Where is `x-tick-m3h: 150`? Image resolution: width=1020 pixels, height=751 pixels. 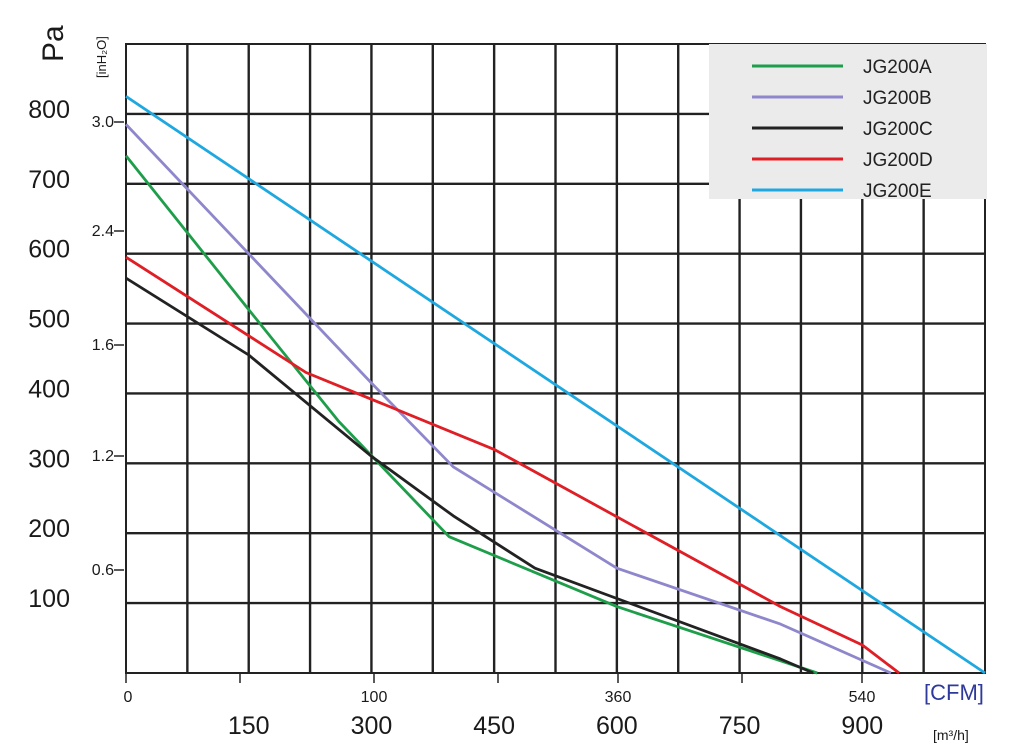
x-tick-m3h: 150 is located at coordinates (249, 726).